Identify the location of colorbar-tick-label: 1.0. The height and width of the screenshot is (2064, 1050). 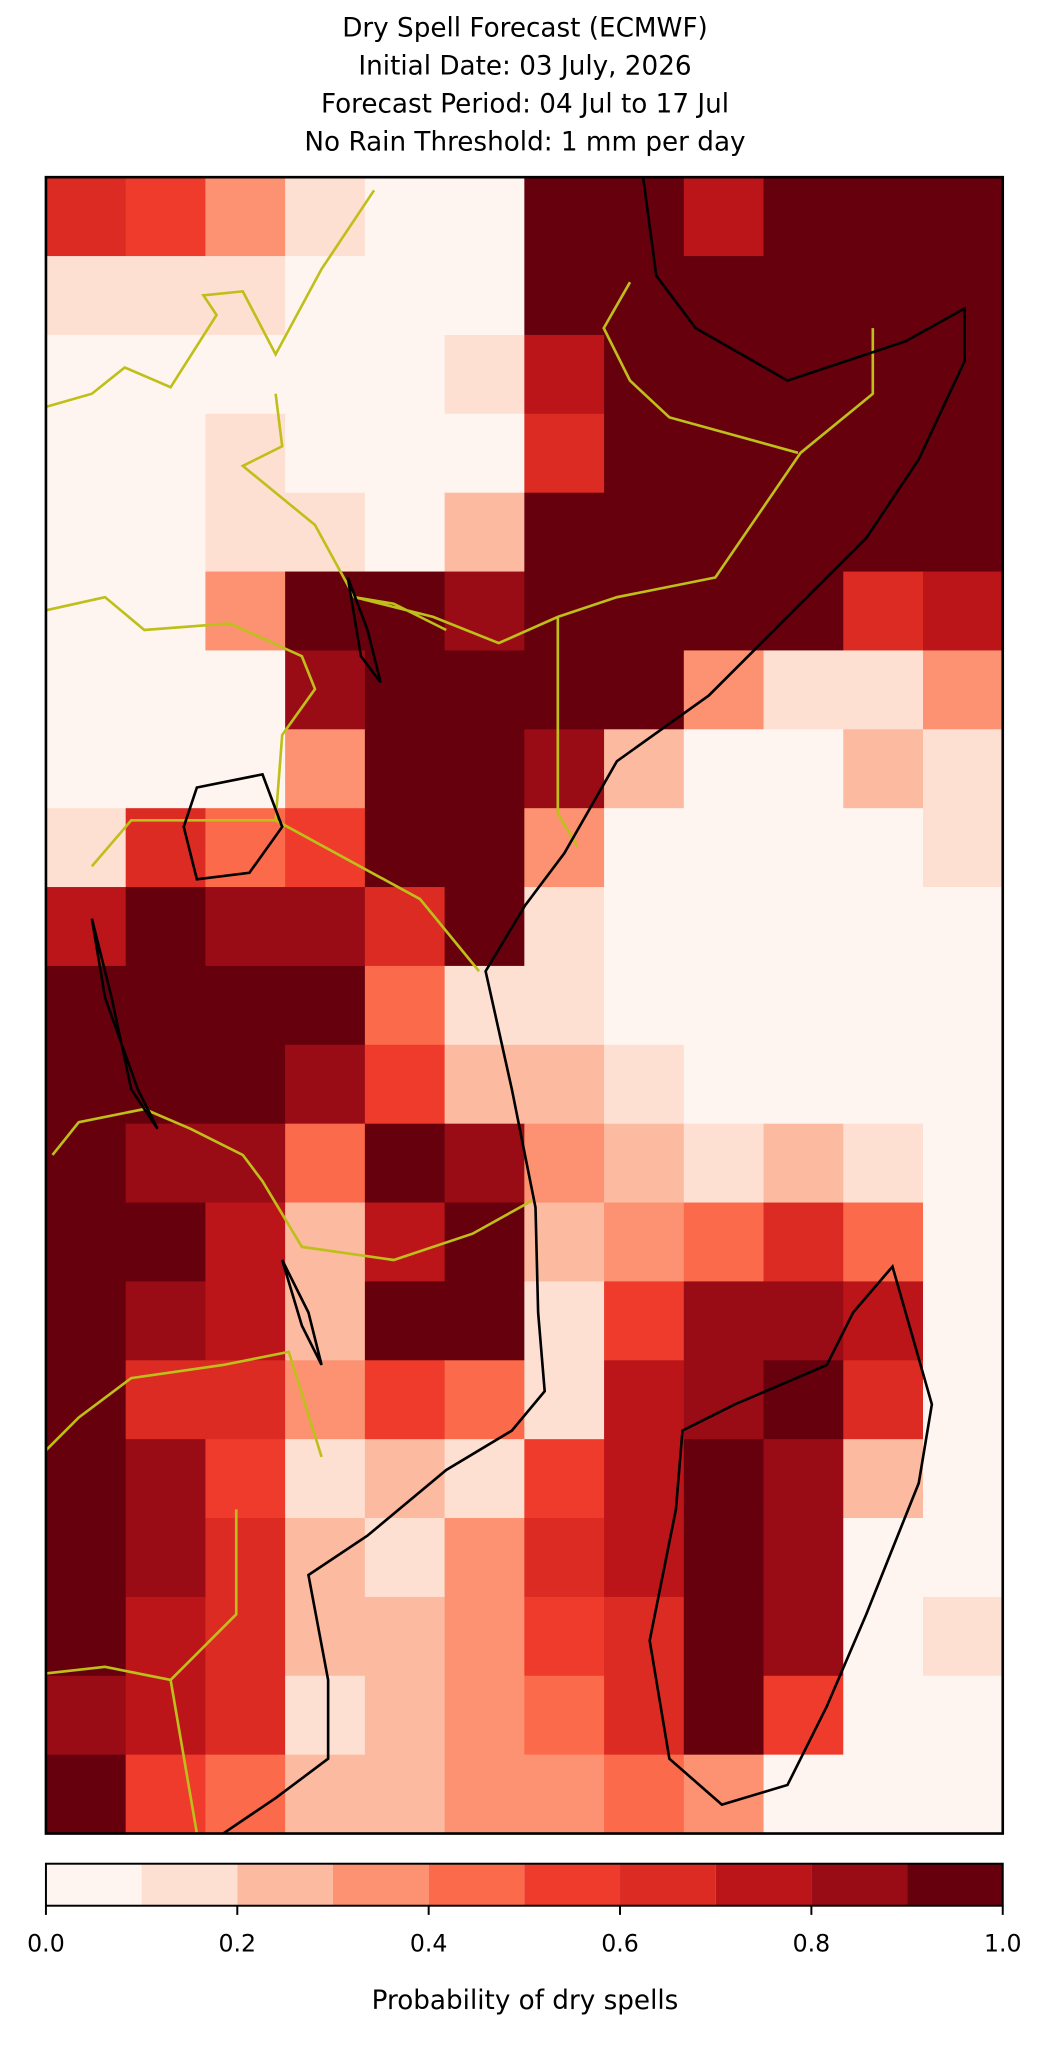
(1003, 1944).